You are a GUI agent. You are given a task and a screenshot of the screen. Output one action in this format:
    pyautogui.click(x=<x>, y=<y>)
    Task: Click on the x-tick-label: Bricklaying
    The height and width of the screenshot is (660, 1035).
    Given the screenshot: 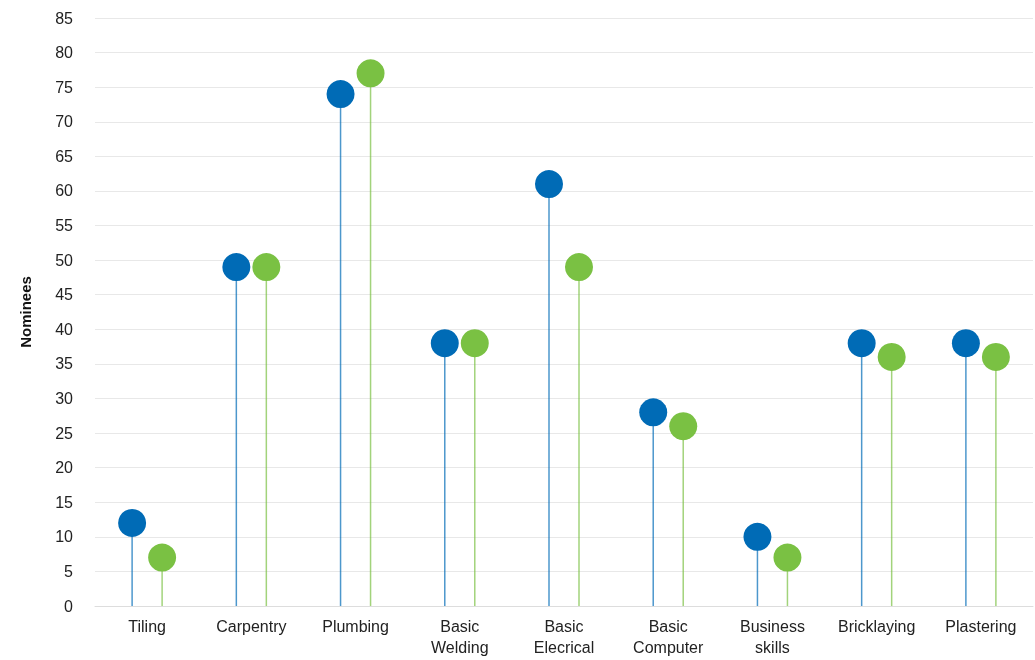 What is the action you would take?
    pyautogui.click(x=876, y=626)
    